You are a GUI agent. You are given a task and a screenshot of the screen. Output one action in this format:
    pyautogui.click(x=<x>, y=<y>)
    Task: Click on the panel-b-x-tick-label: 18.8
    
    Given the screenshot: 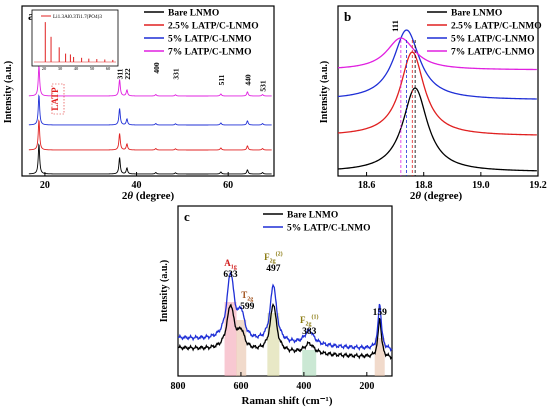 What is the action you would take?
    pyautogui.click(x=424, y=185)
    